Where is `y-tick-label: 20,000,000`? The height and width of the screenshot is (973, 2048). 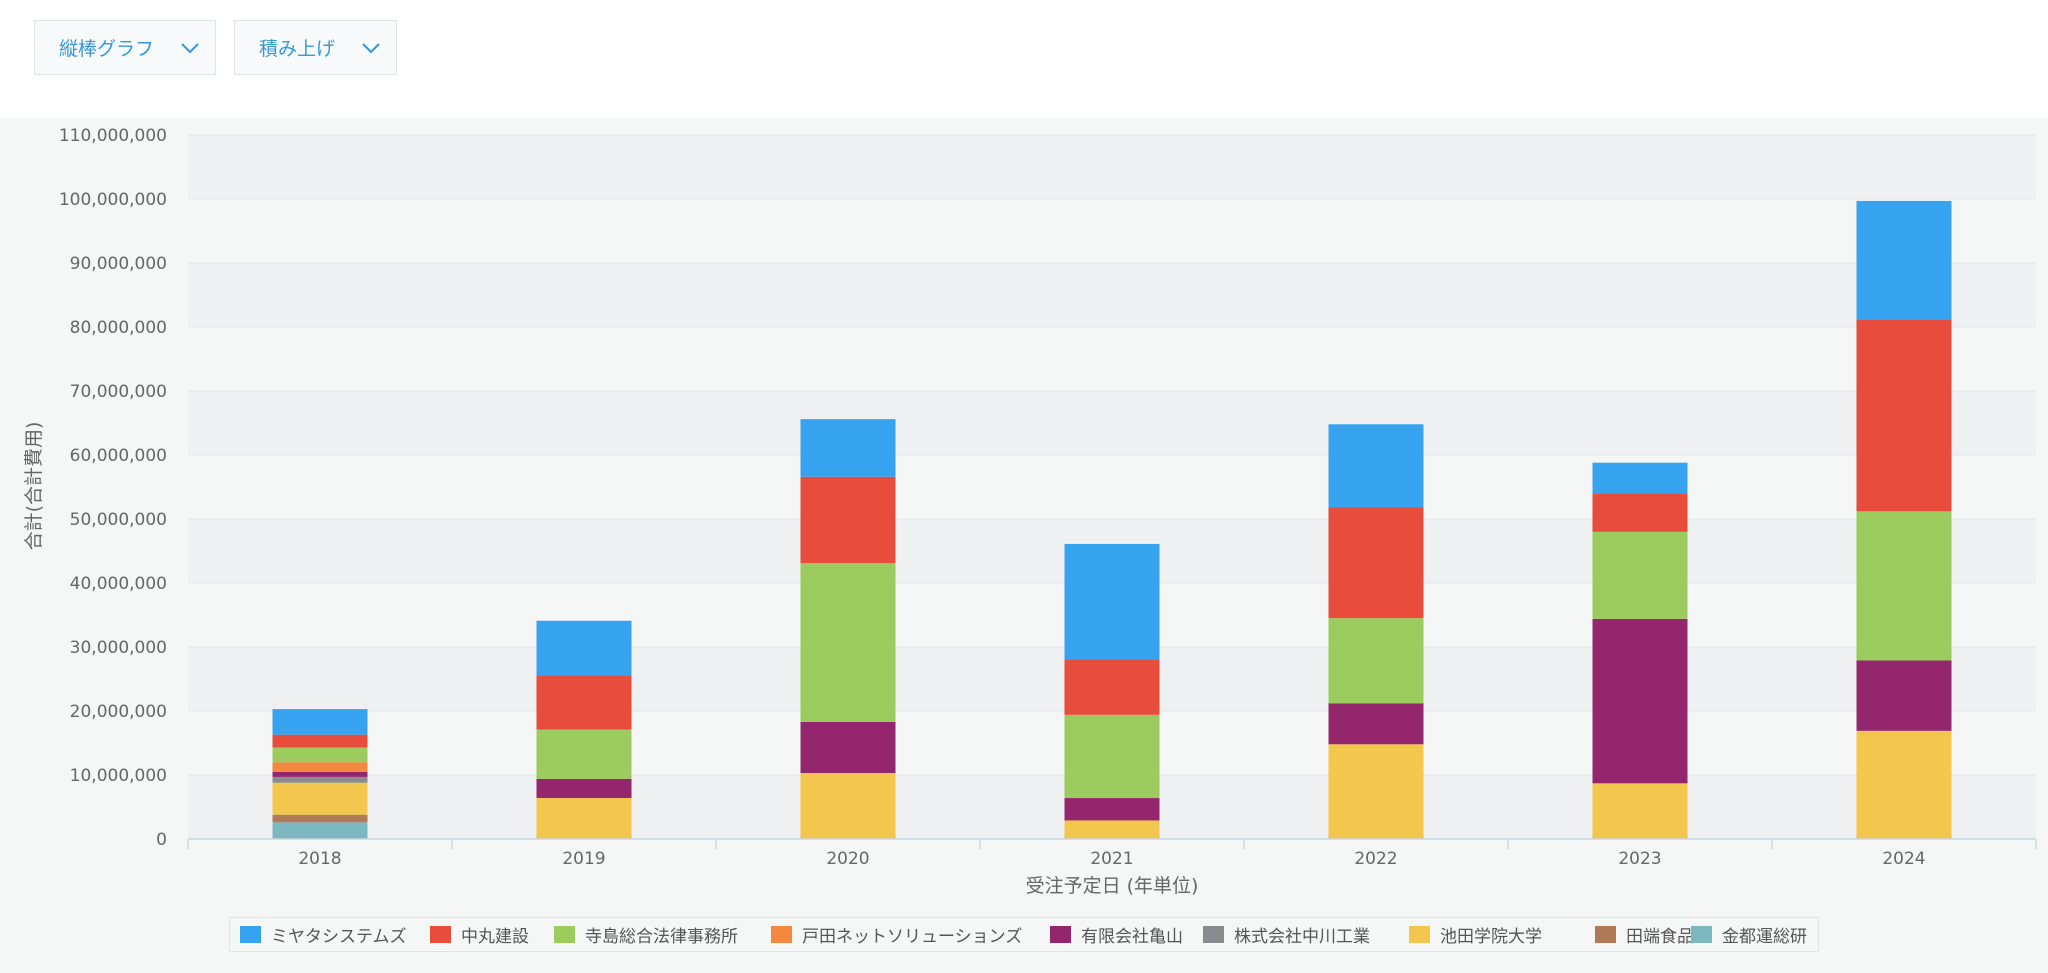 y-tick-label: 20,000,000 is located at coordinates (118, 712).